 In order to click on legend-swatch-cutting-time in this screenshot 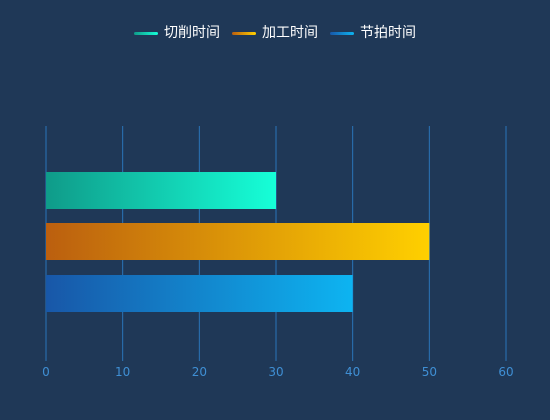, I will do `click(146, 33)`.